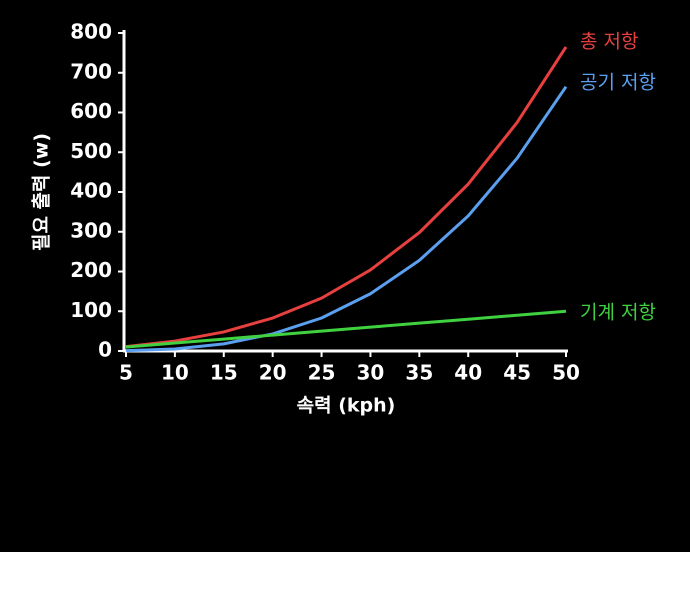  Describe the element at coordinates (105, 350) in the screenshot. I see `y-tick-label: 0` at that location.